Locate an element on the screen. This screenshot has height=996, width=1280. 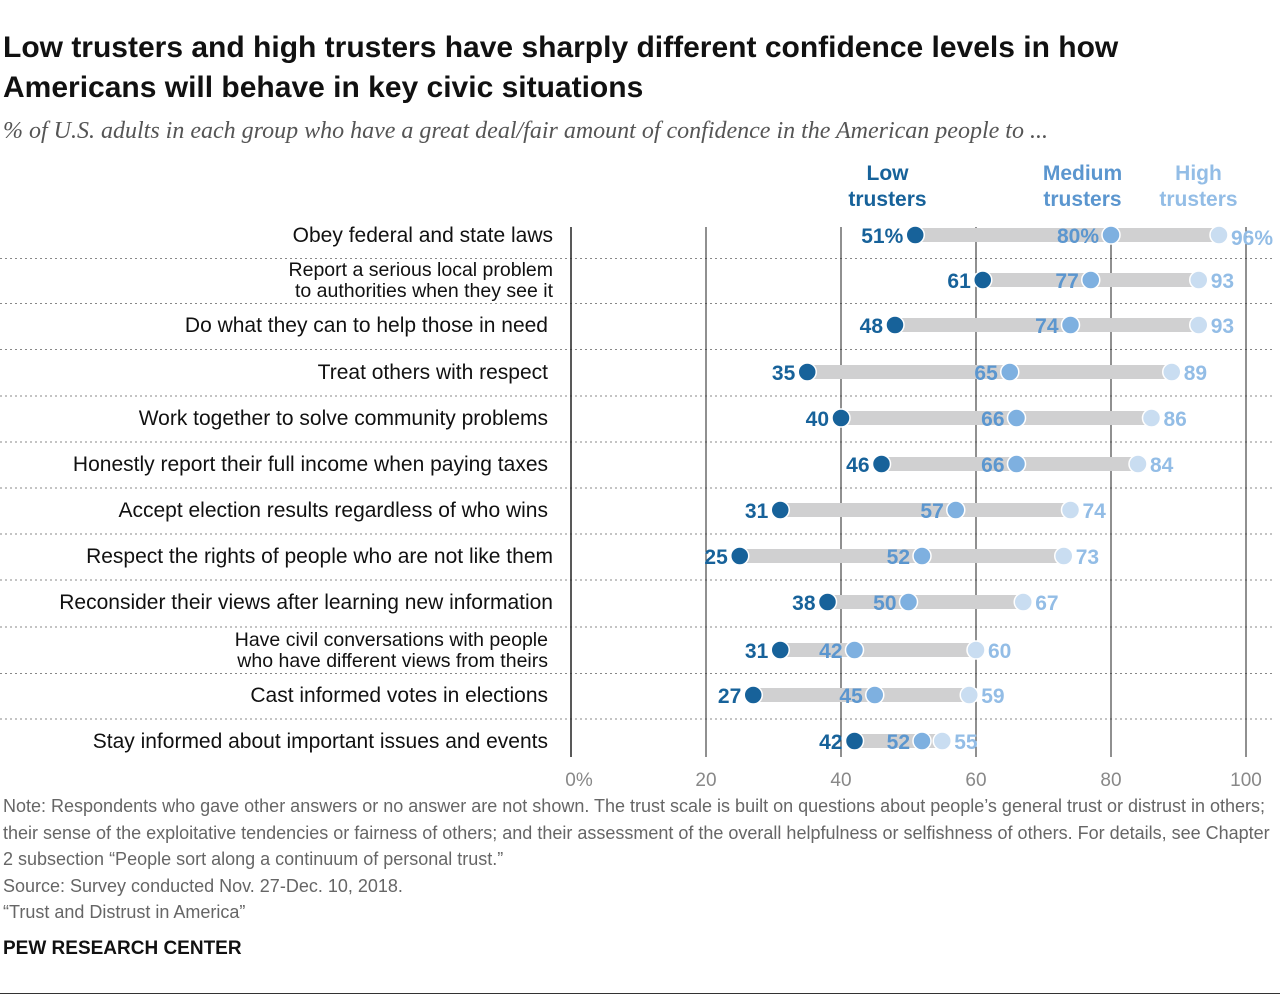
legend-low-line1: Low is located at coordinates (887, 173).